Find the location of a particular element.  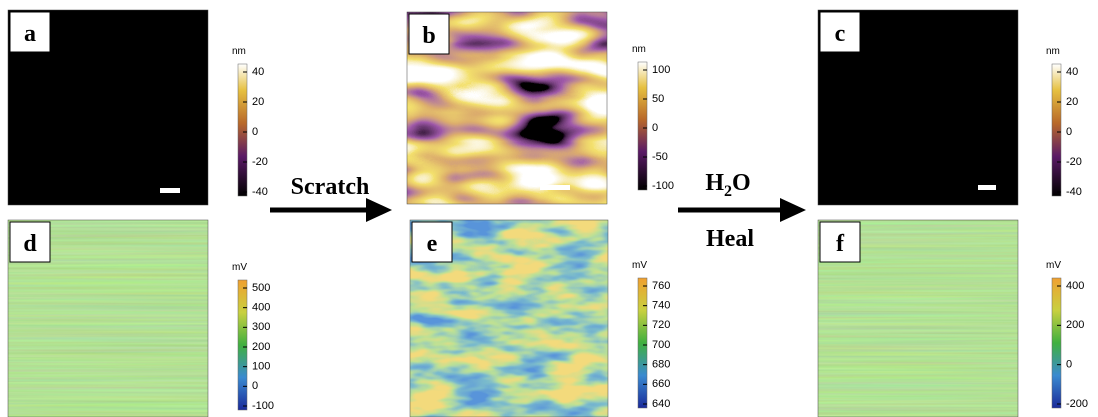

colorbar-tick-label: 500 is located at coordinates (261, 288).